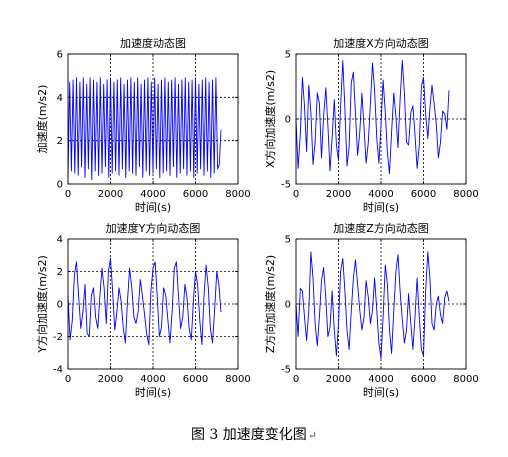 The image size is (508, 457). I want to click on subplot-title: 加速度X方向动态图, so click(381, 43).